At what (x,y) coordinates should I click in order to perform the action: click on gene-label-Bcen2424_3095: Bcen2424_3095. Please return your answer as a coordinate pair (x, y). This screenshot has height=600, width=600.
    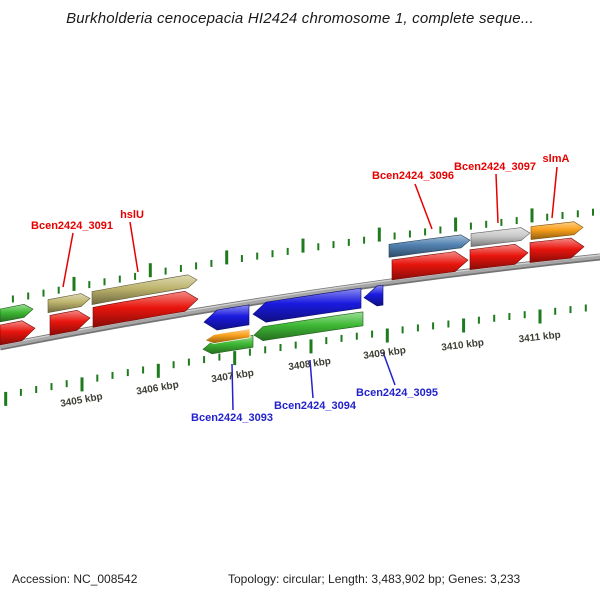
    Looking at the image, I should click on (397, 375).